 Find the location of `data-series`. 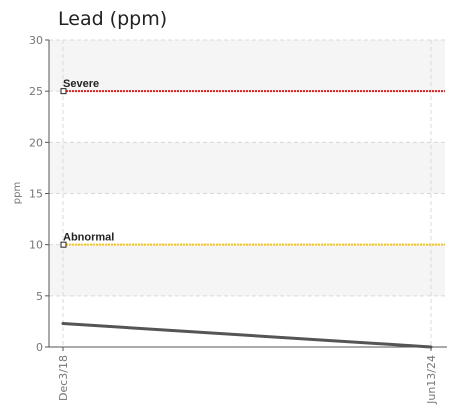

data-series is located at coordinates (247, 335).